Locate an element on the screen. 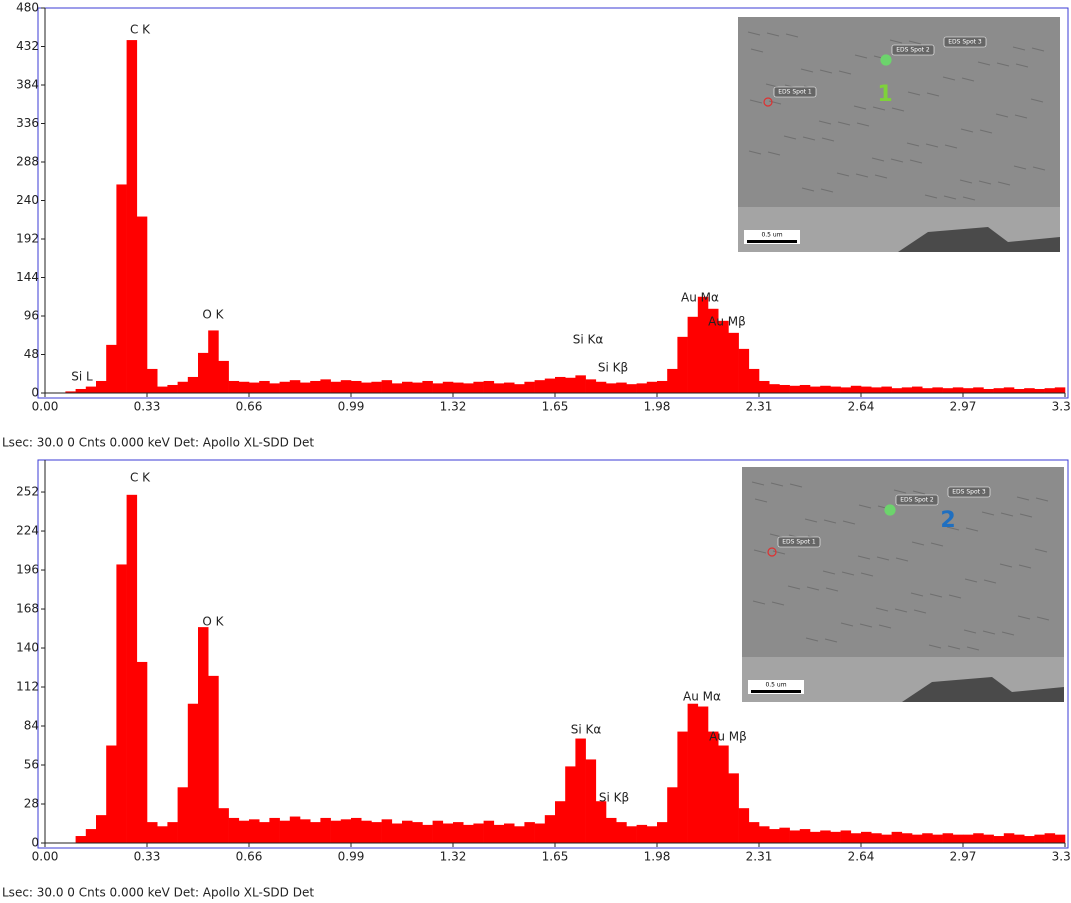  x-tick-label: 0.99 is located at coordinates (351, 407).